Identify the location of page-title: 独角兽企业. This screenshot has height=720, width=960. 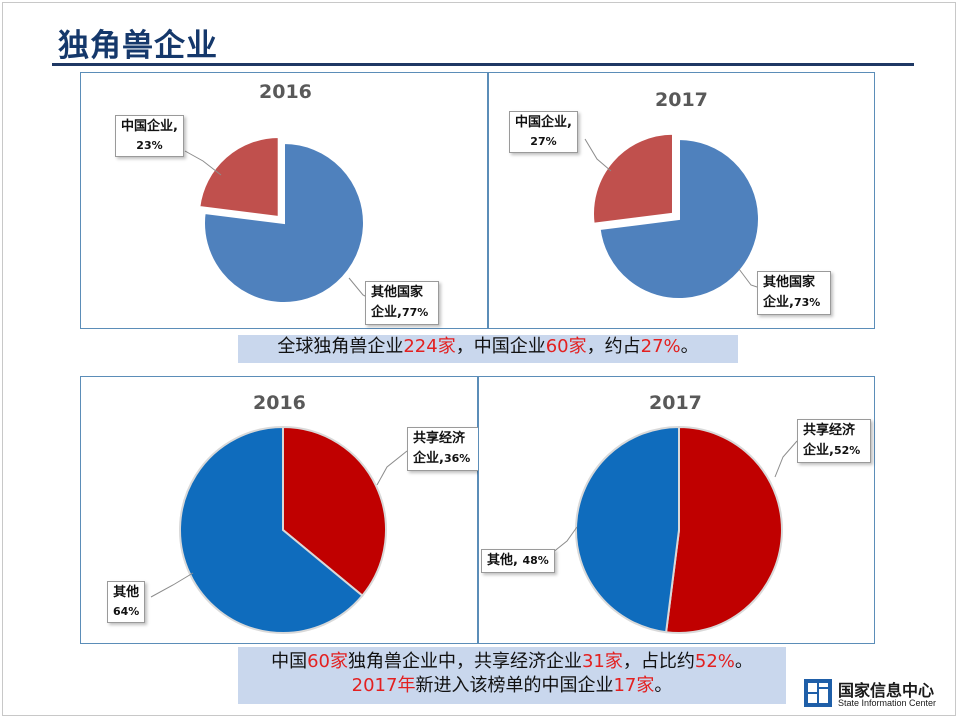
(138, 46).